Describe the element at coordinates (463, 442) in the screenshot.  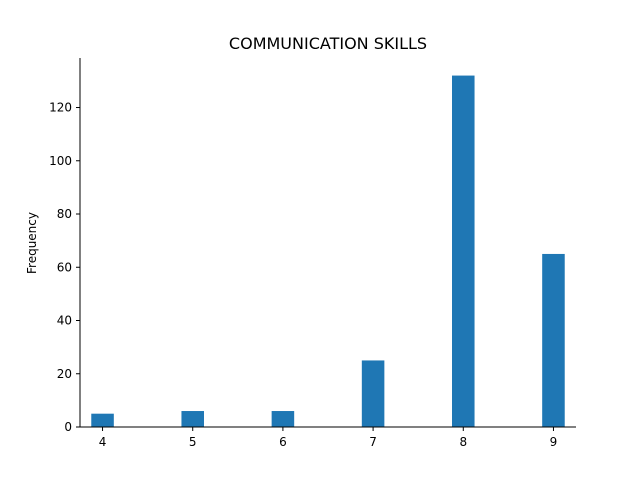
I see `x-tick-label: 8` at that location.